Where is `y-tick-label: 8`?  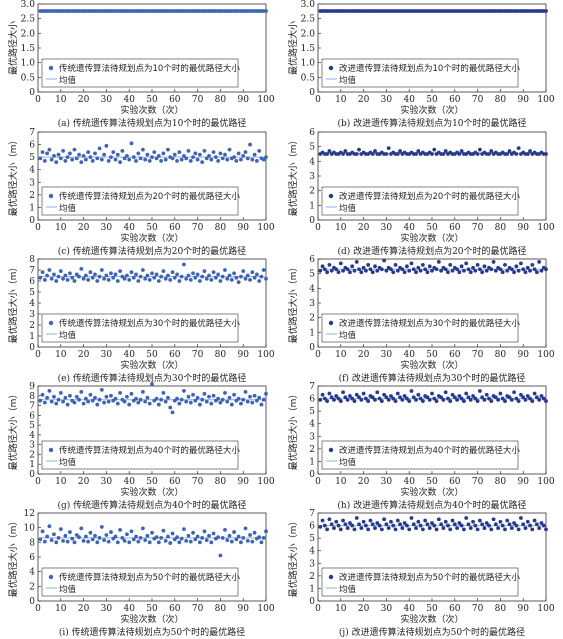 y-tick-label: 8 is located at coordinates (32, 543).